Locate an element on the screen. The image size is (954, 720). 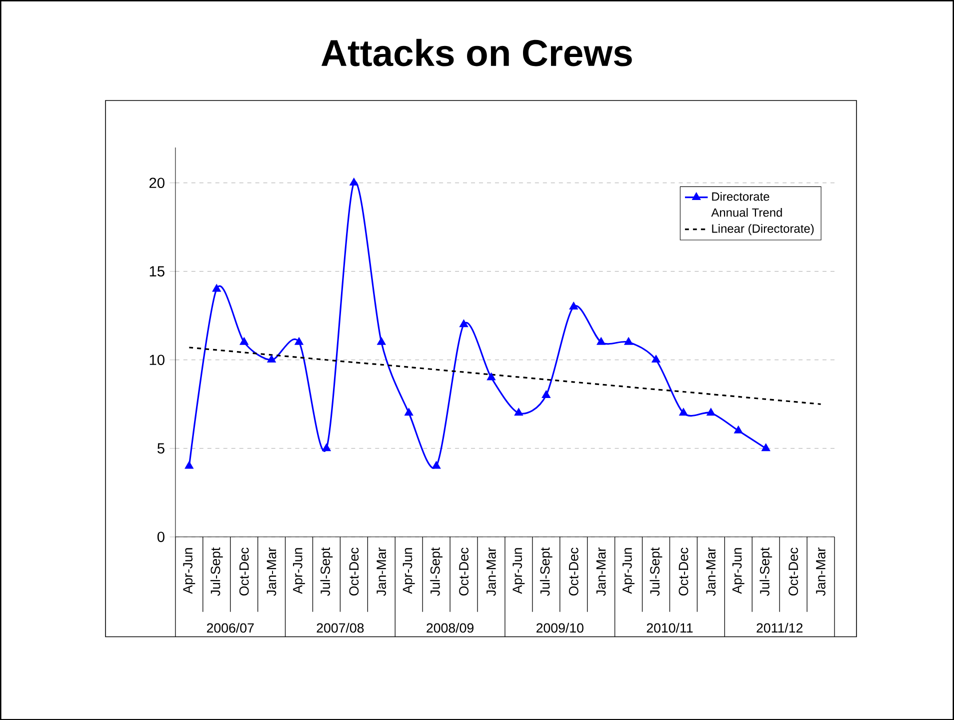
legend-label: Linear (Directorate) is located at coordinates (763, 230).